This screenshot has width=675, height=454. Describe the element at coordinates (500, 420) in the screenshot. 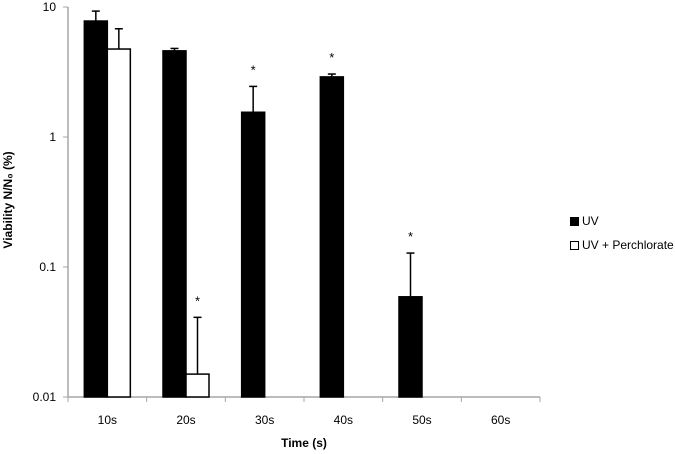

I see `x-tick-label: 60s` at that location.